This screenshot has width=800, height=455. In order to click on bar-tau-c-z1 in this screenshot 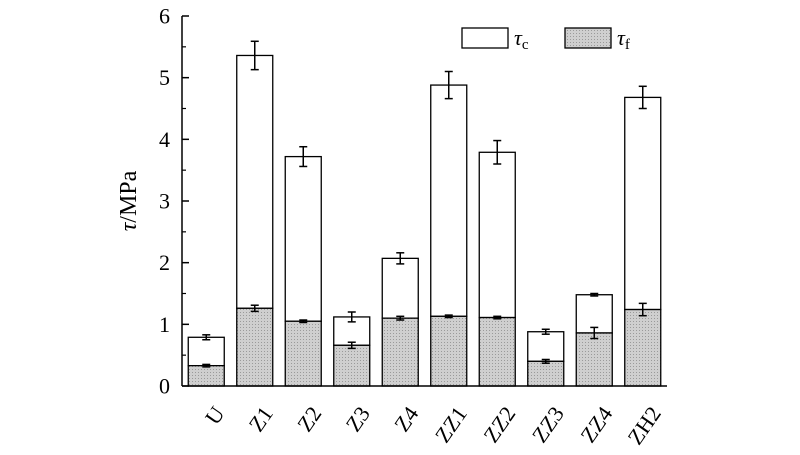, I will do `click(255, 181)`.